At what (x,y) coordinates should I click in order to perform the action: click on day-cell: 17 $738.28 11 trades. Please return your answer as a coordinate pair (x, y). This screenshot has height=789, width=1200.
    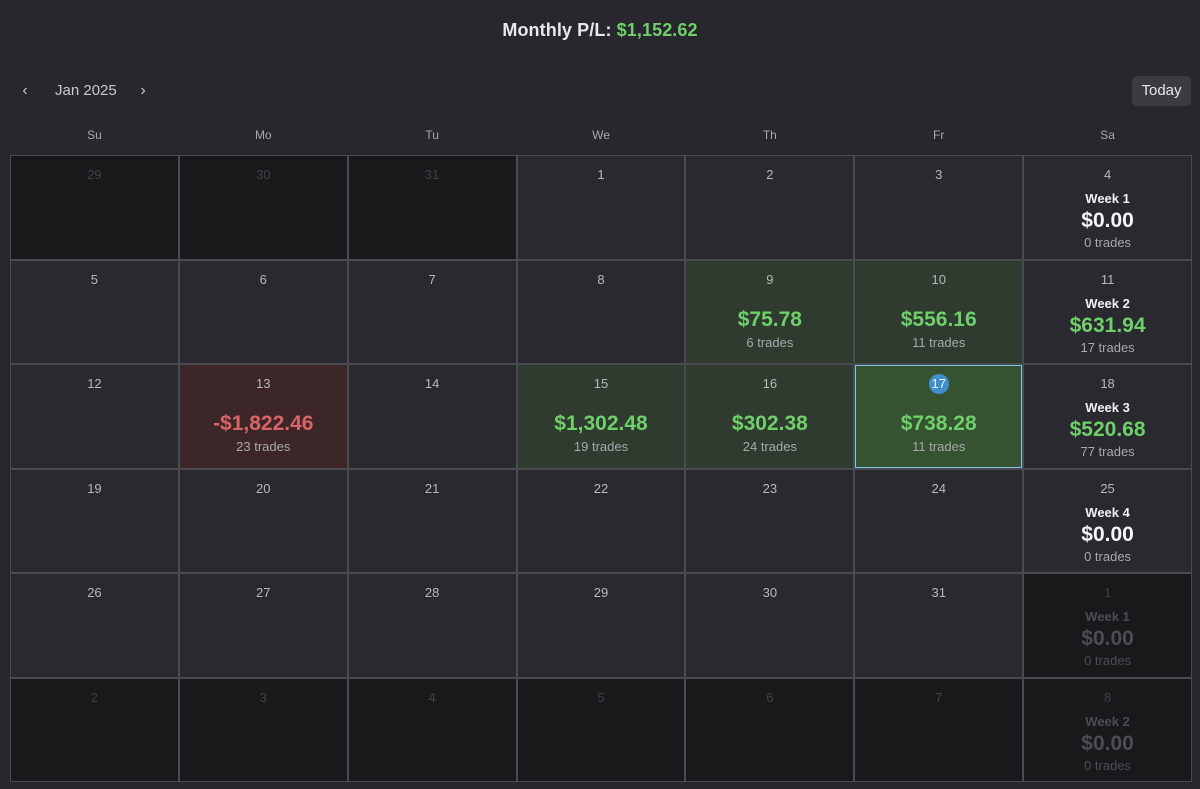
    Looking at the image, I should click on (939, 416).